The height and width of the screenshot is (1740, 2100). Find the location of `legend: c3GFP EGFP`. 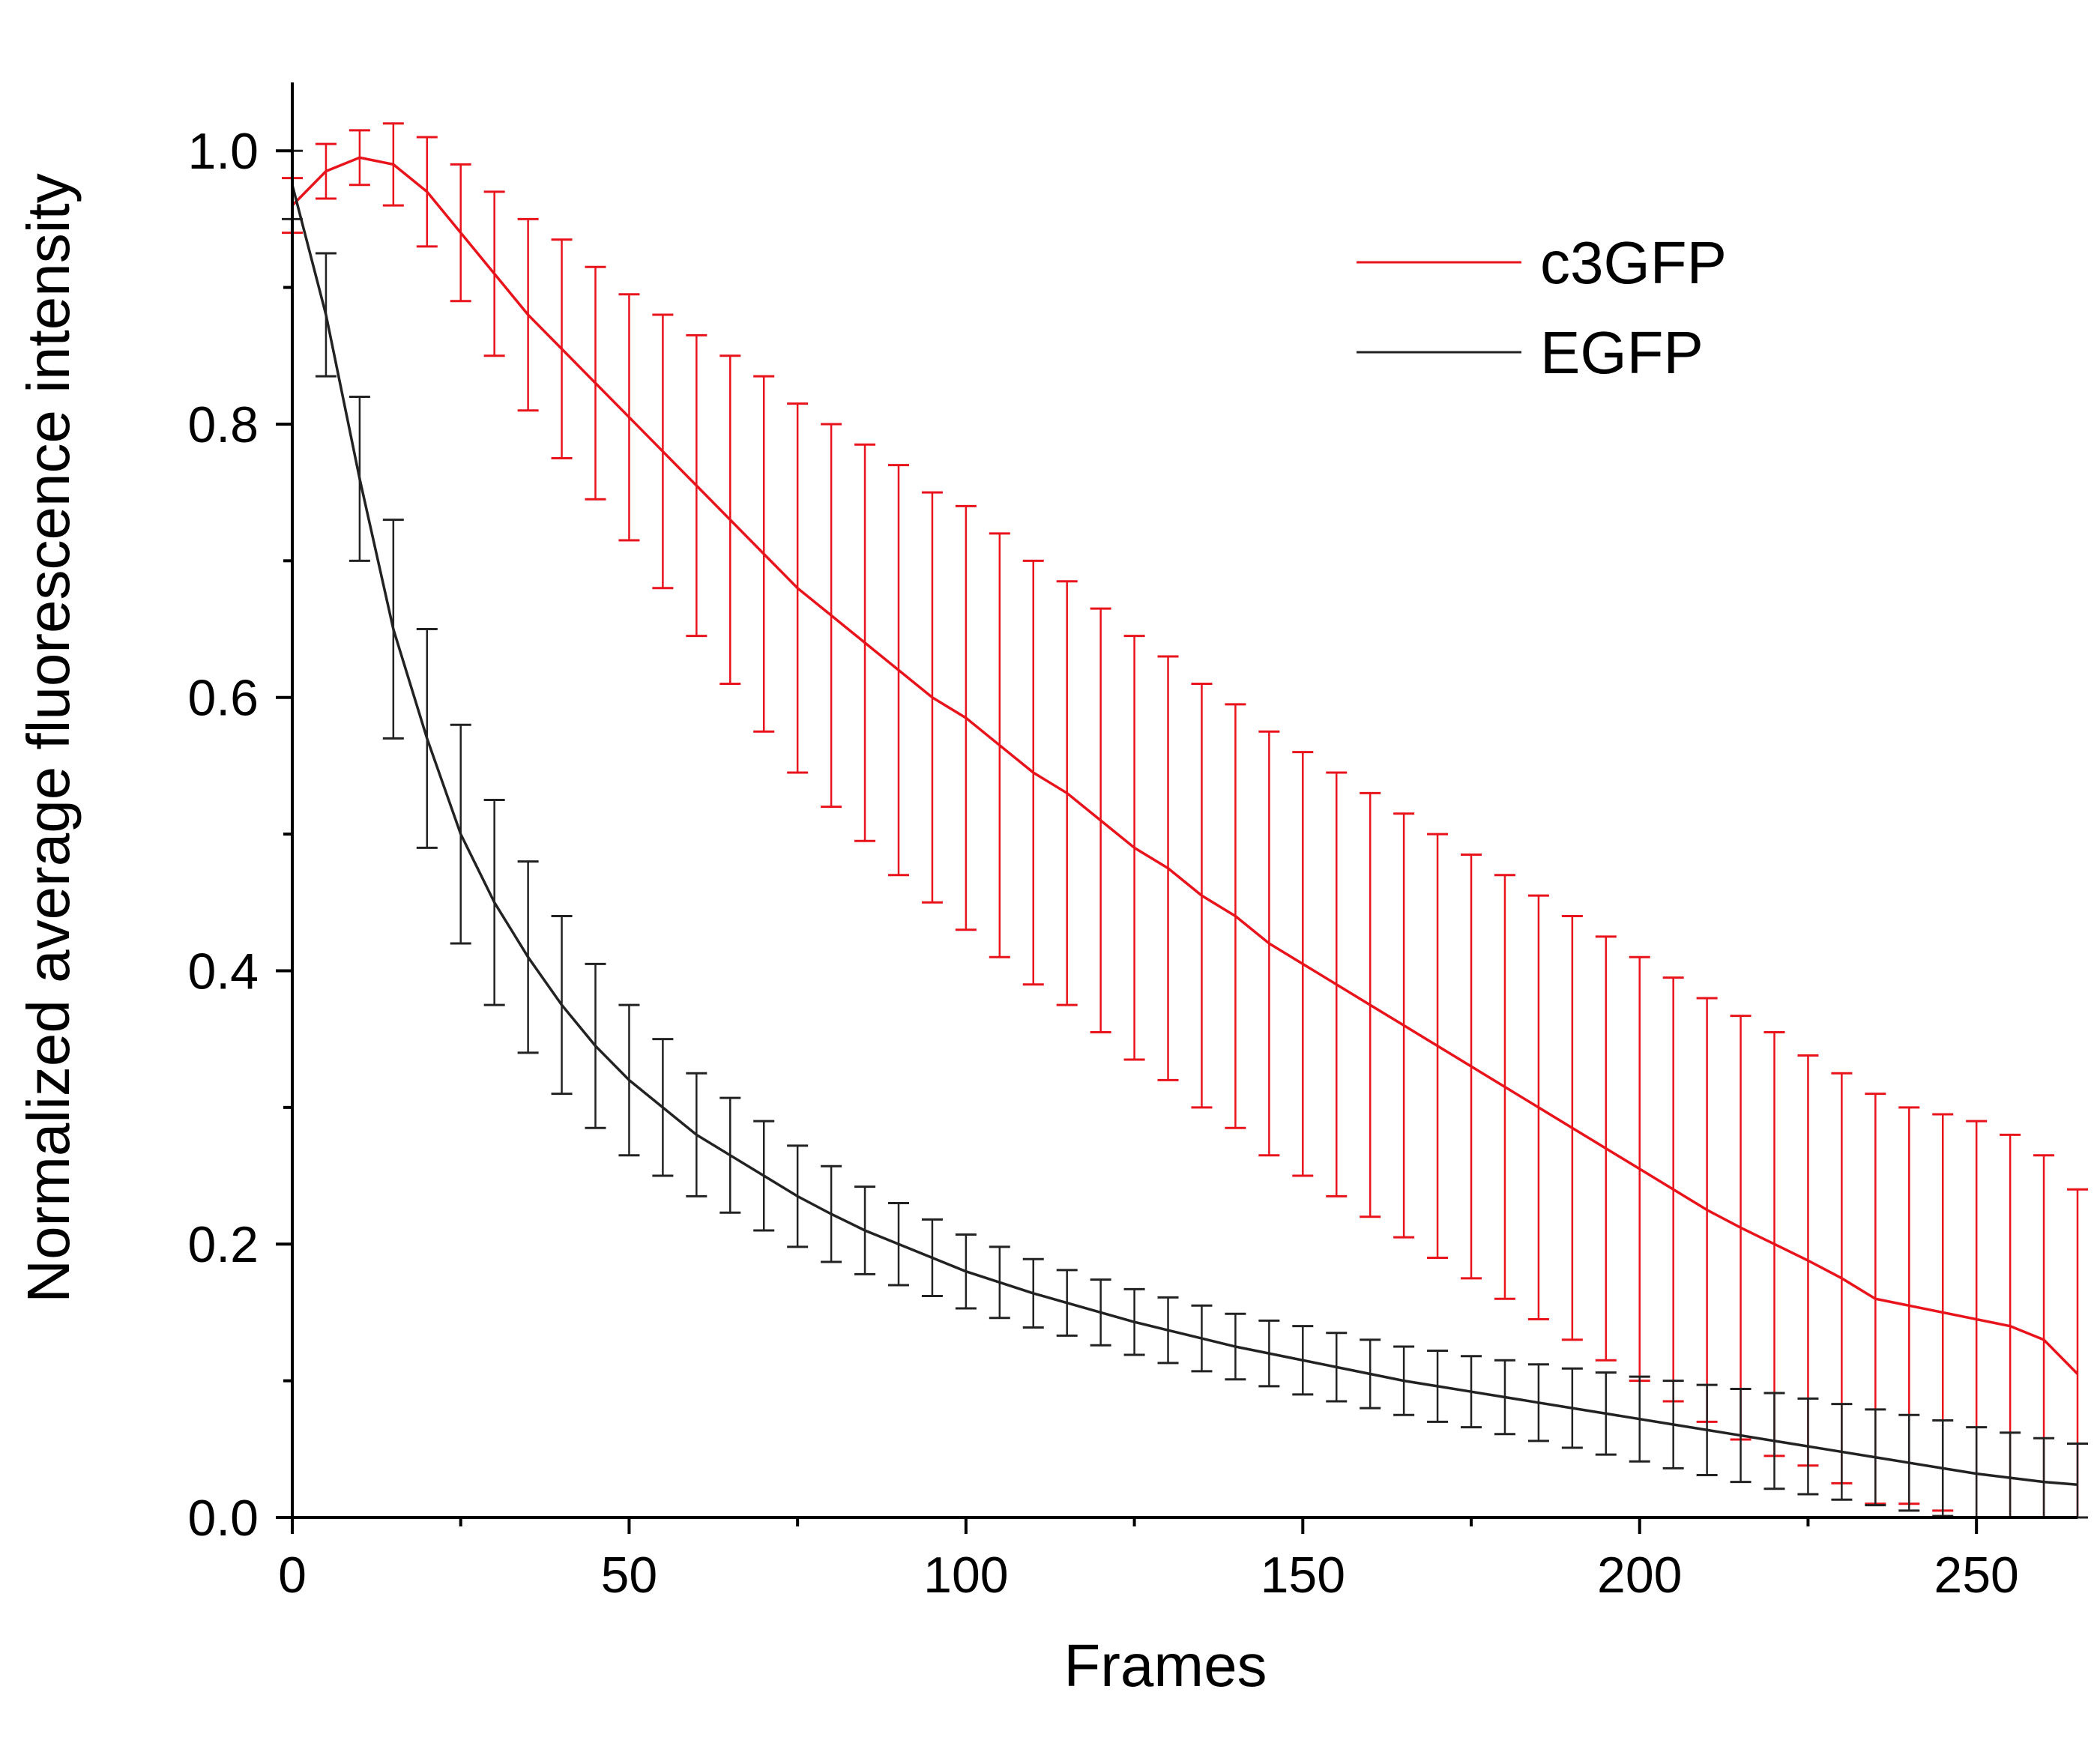

legend: c3GFP EGFP is located at coordinates (1542, 307).